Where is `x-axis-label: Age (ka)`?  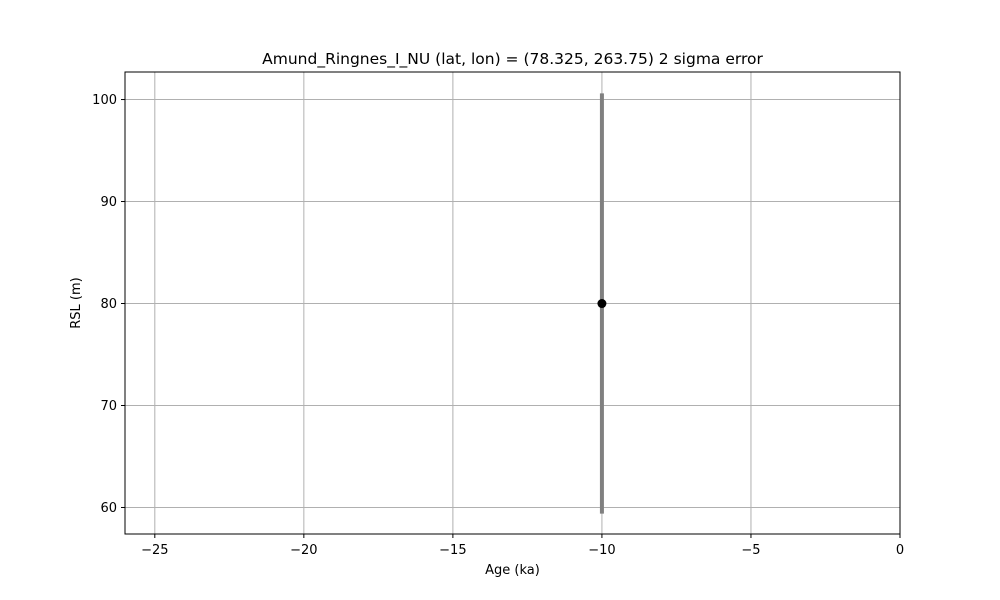 x-axis-label: Age (ka) is located at coordinates (512, 570).